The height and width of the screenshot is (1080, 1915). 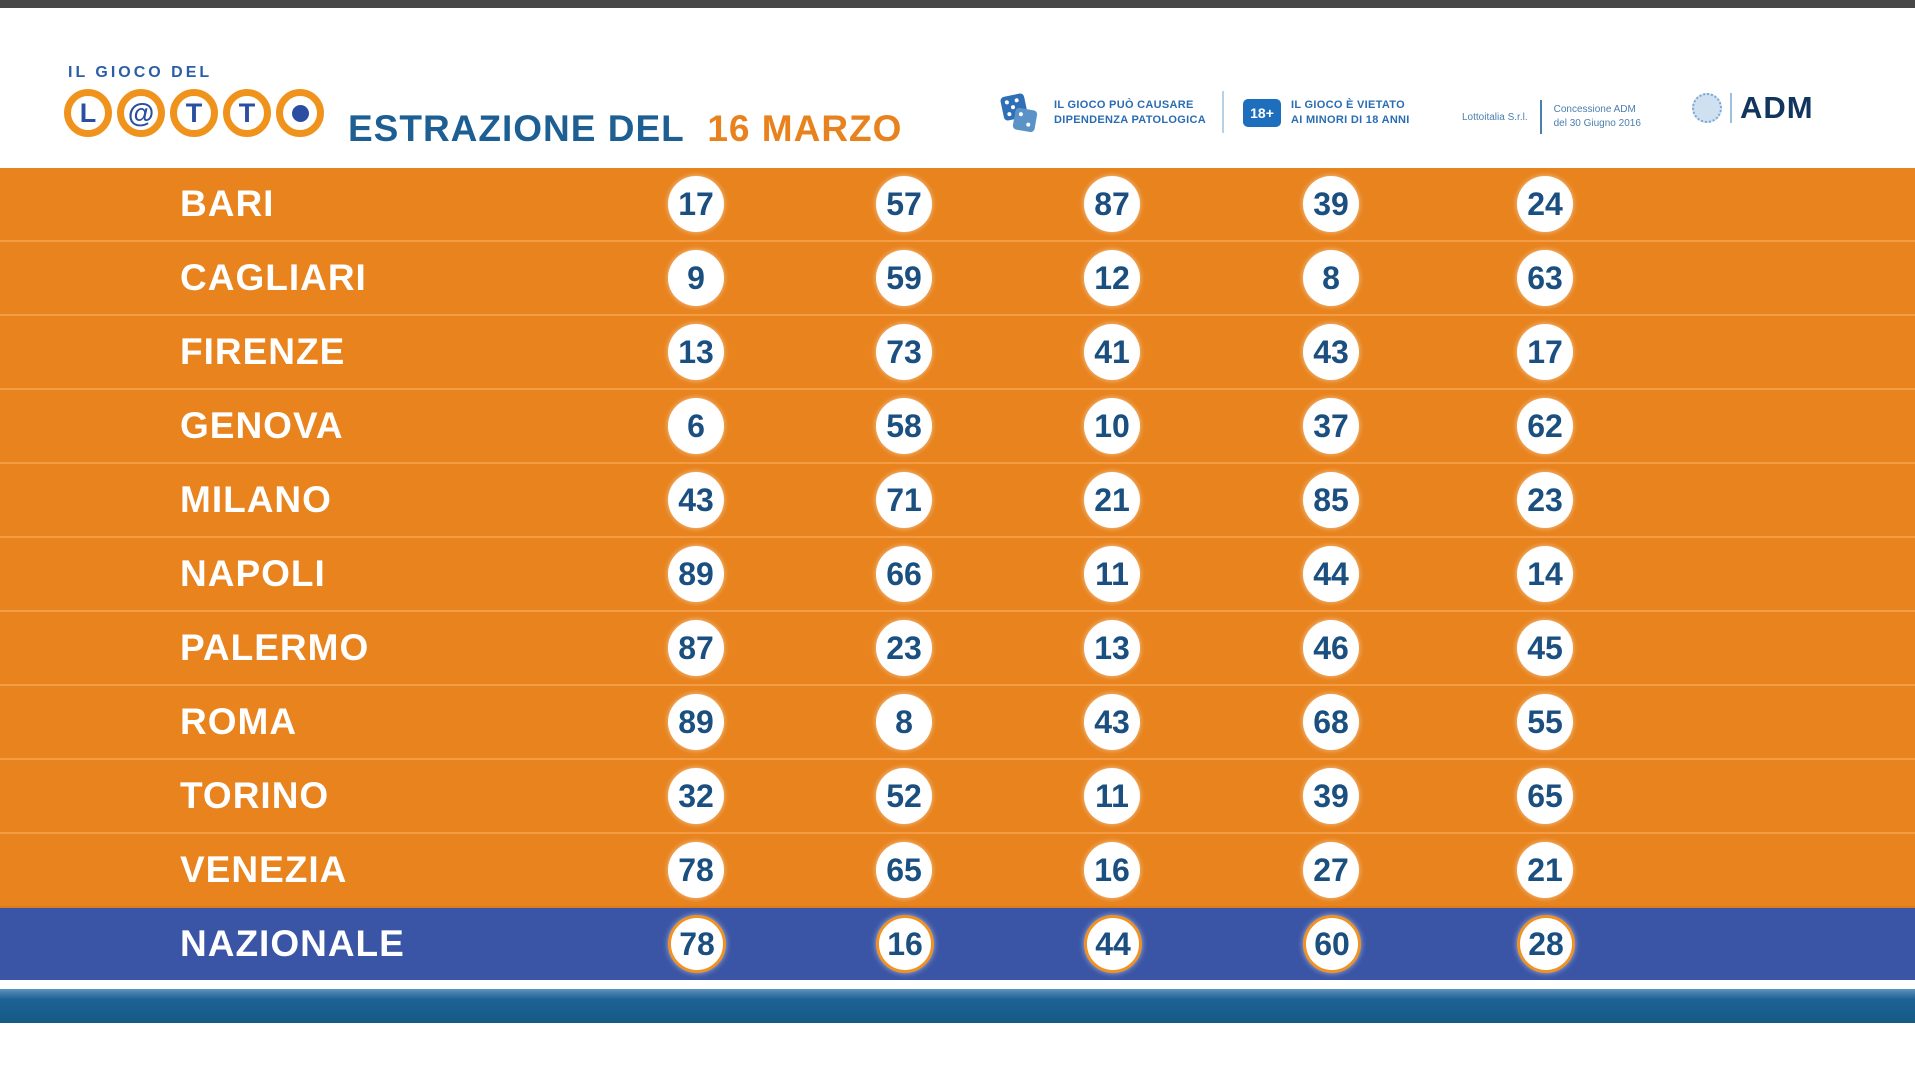 I want to click on table-row: BARI 17 57 87 39 24, so click(x=957, y=204).